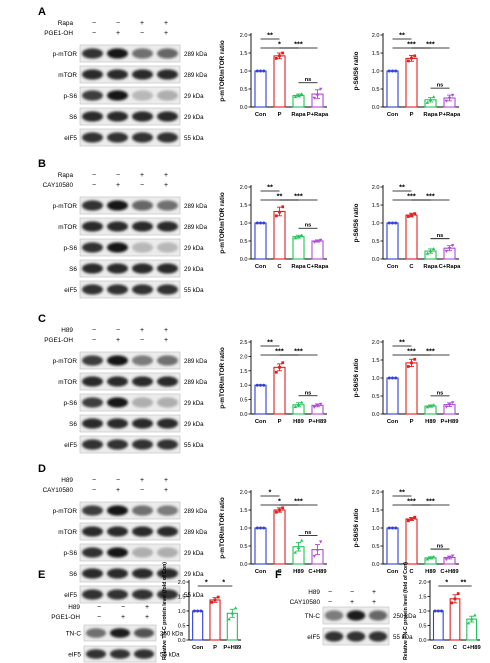  Describe the element at coordinates (194, 138) in the screenshot. I see `blot-kda: 55 kDa` at that location.